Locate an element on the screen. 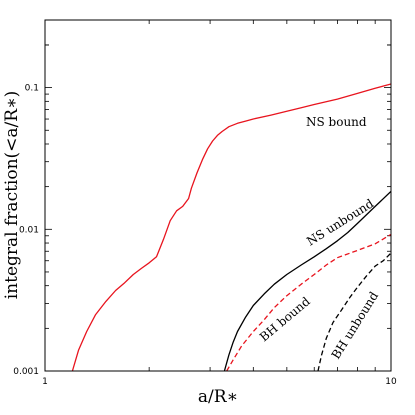 The image size is (415, 415). y-axis-label: integral fraction(<a/R∗) is located at coordinates (12, 195).